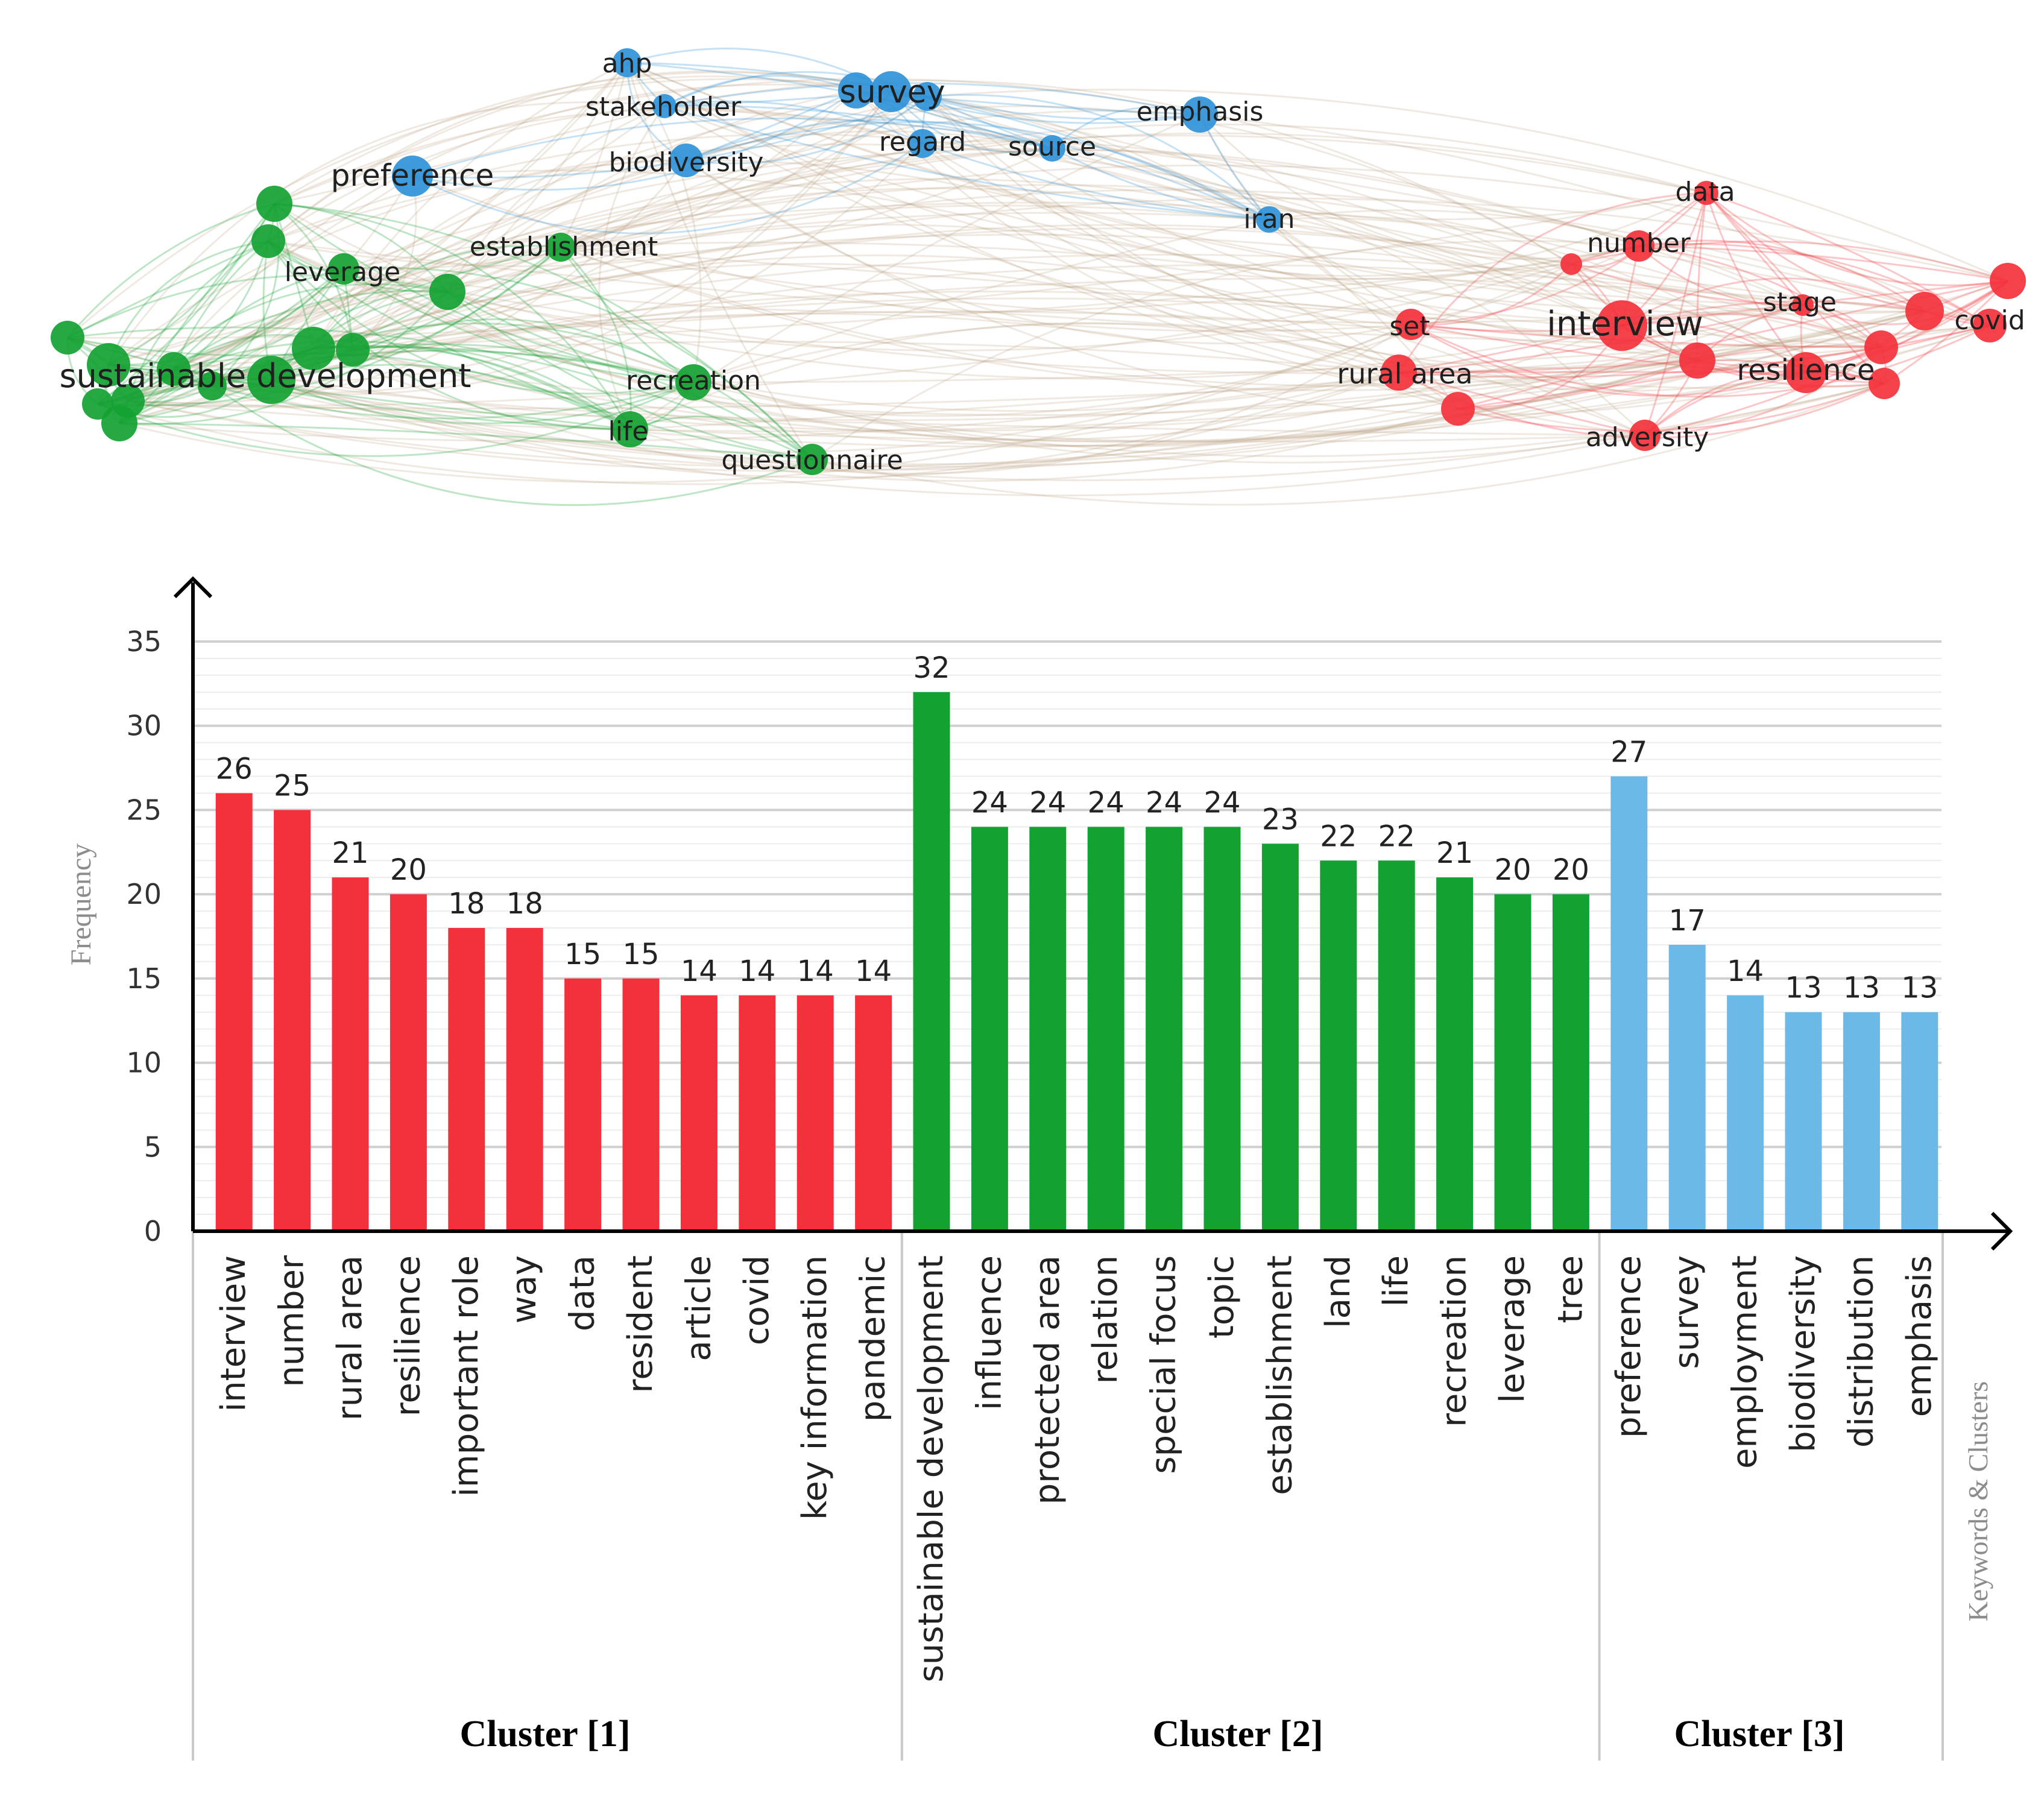  Describe the element at coordinates (1338, 1291) in the screenshot. I see `category-label: land` at that location.